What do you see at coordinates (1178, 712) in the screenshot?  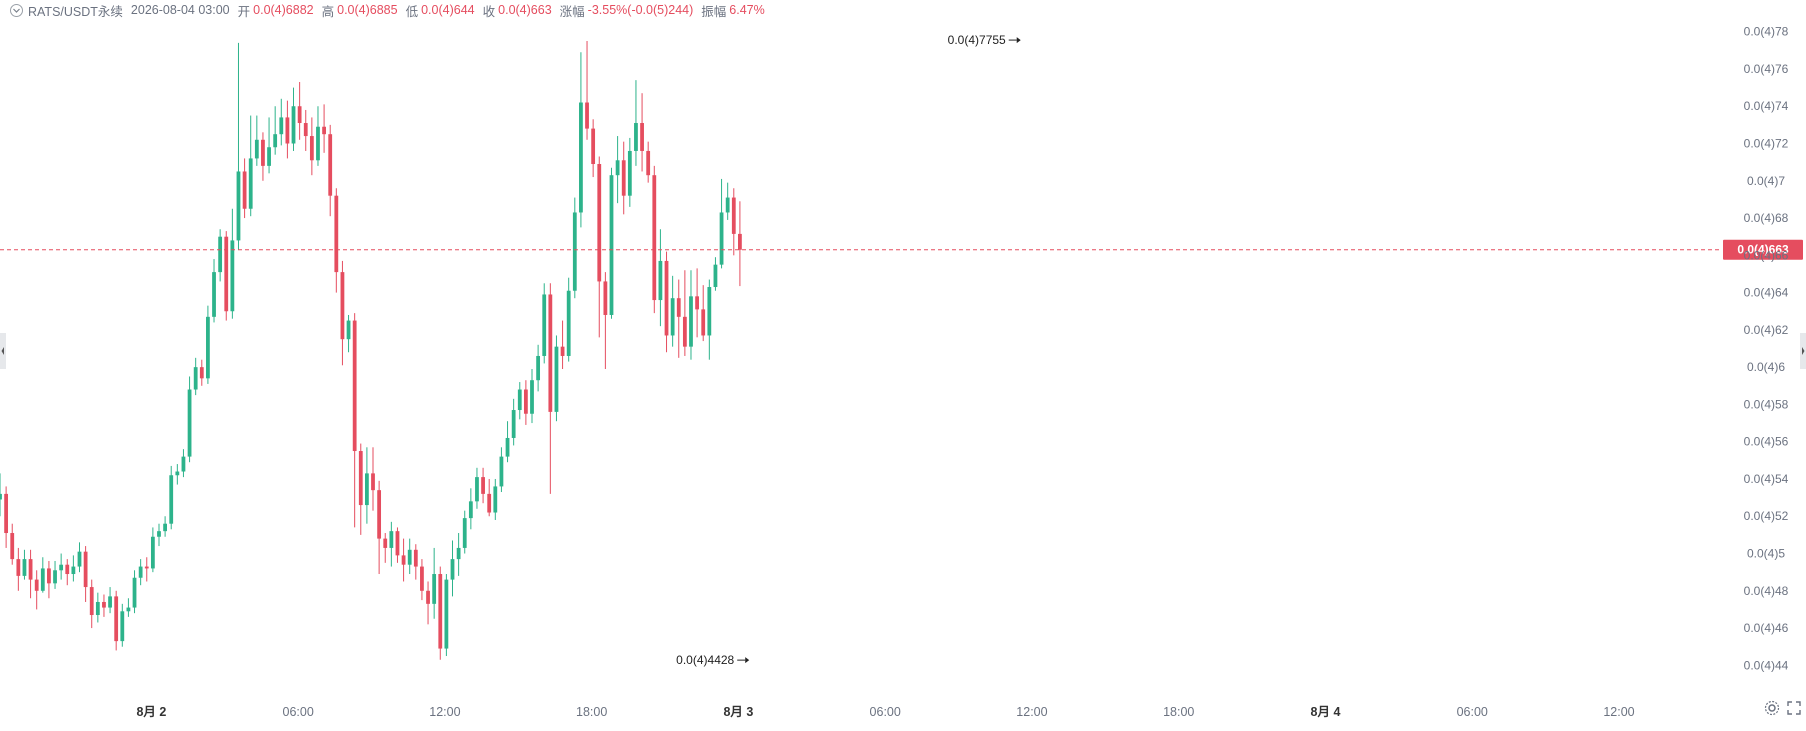 I see `x-tick-label: 18:00` at bounding box center [1178, 712].